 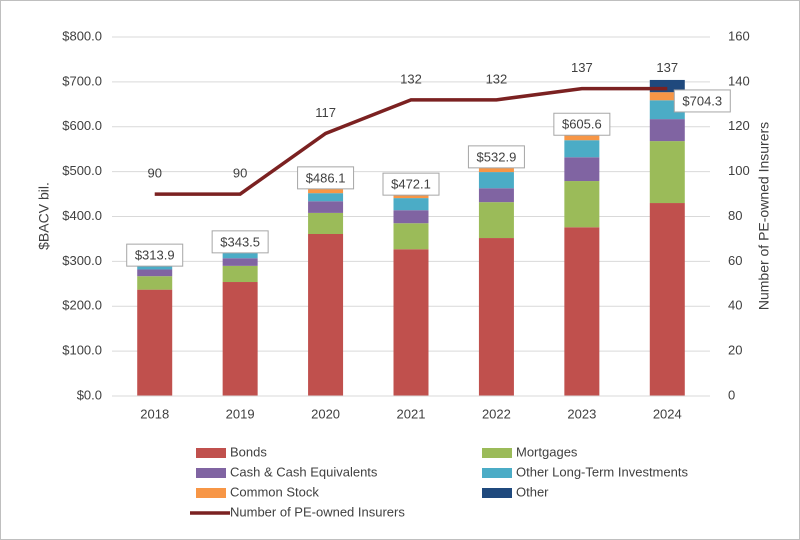 I want to click on legend-label: Number of PE-owned Insurers, so click(x=317, y=511).